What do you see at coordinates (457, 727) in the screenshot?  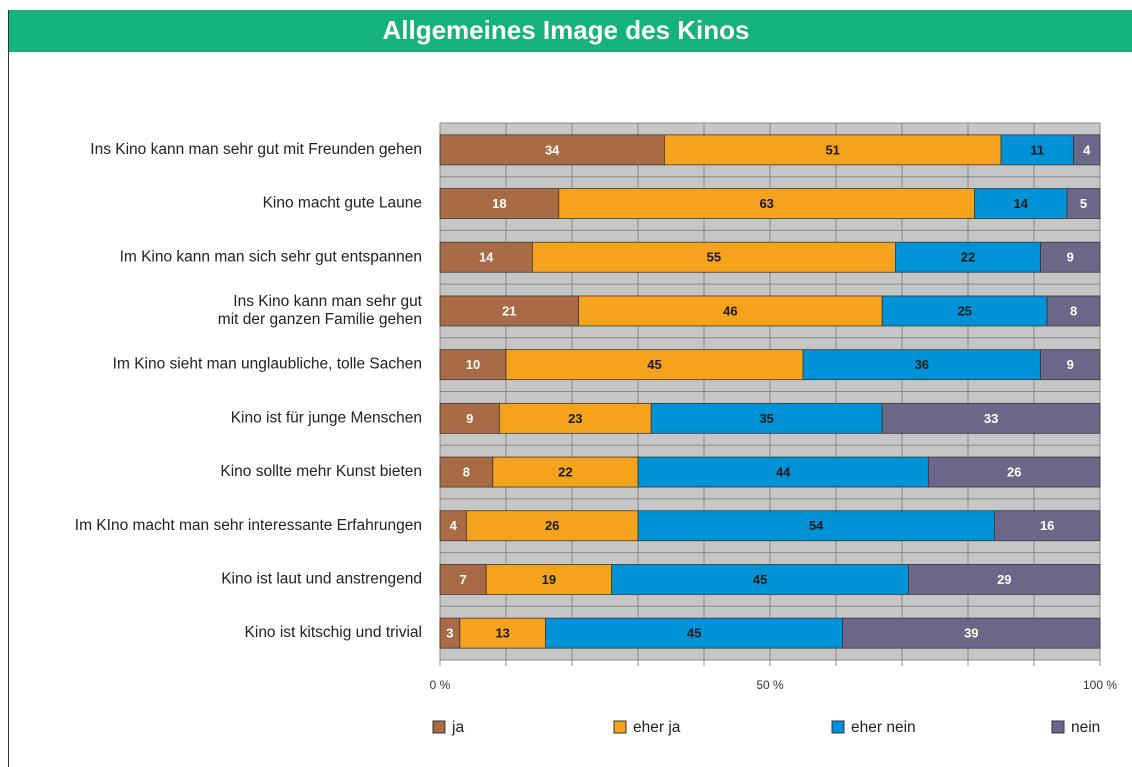 I see `legend-label: ja` at bounding box center [457, 727].